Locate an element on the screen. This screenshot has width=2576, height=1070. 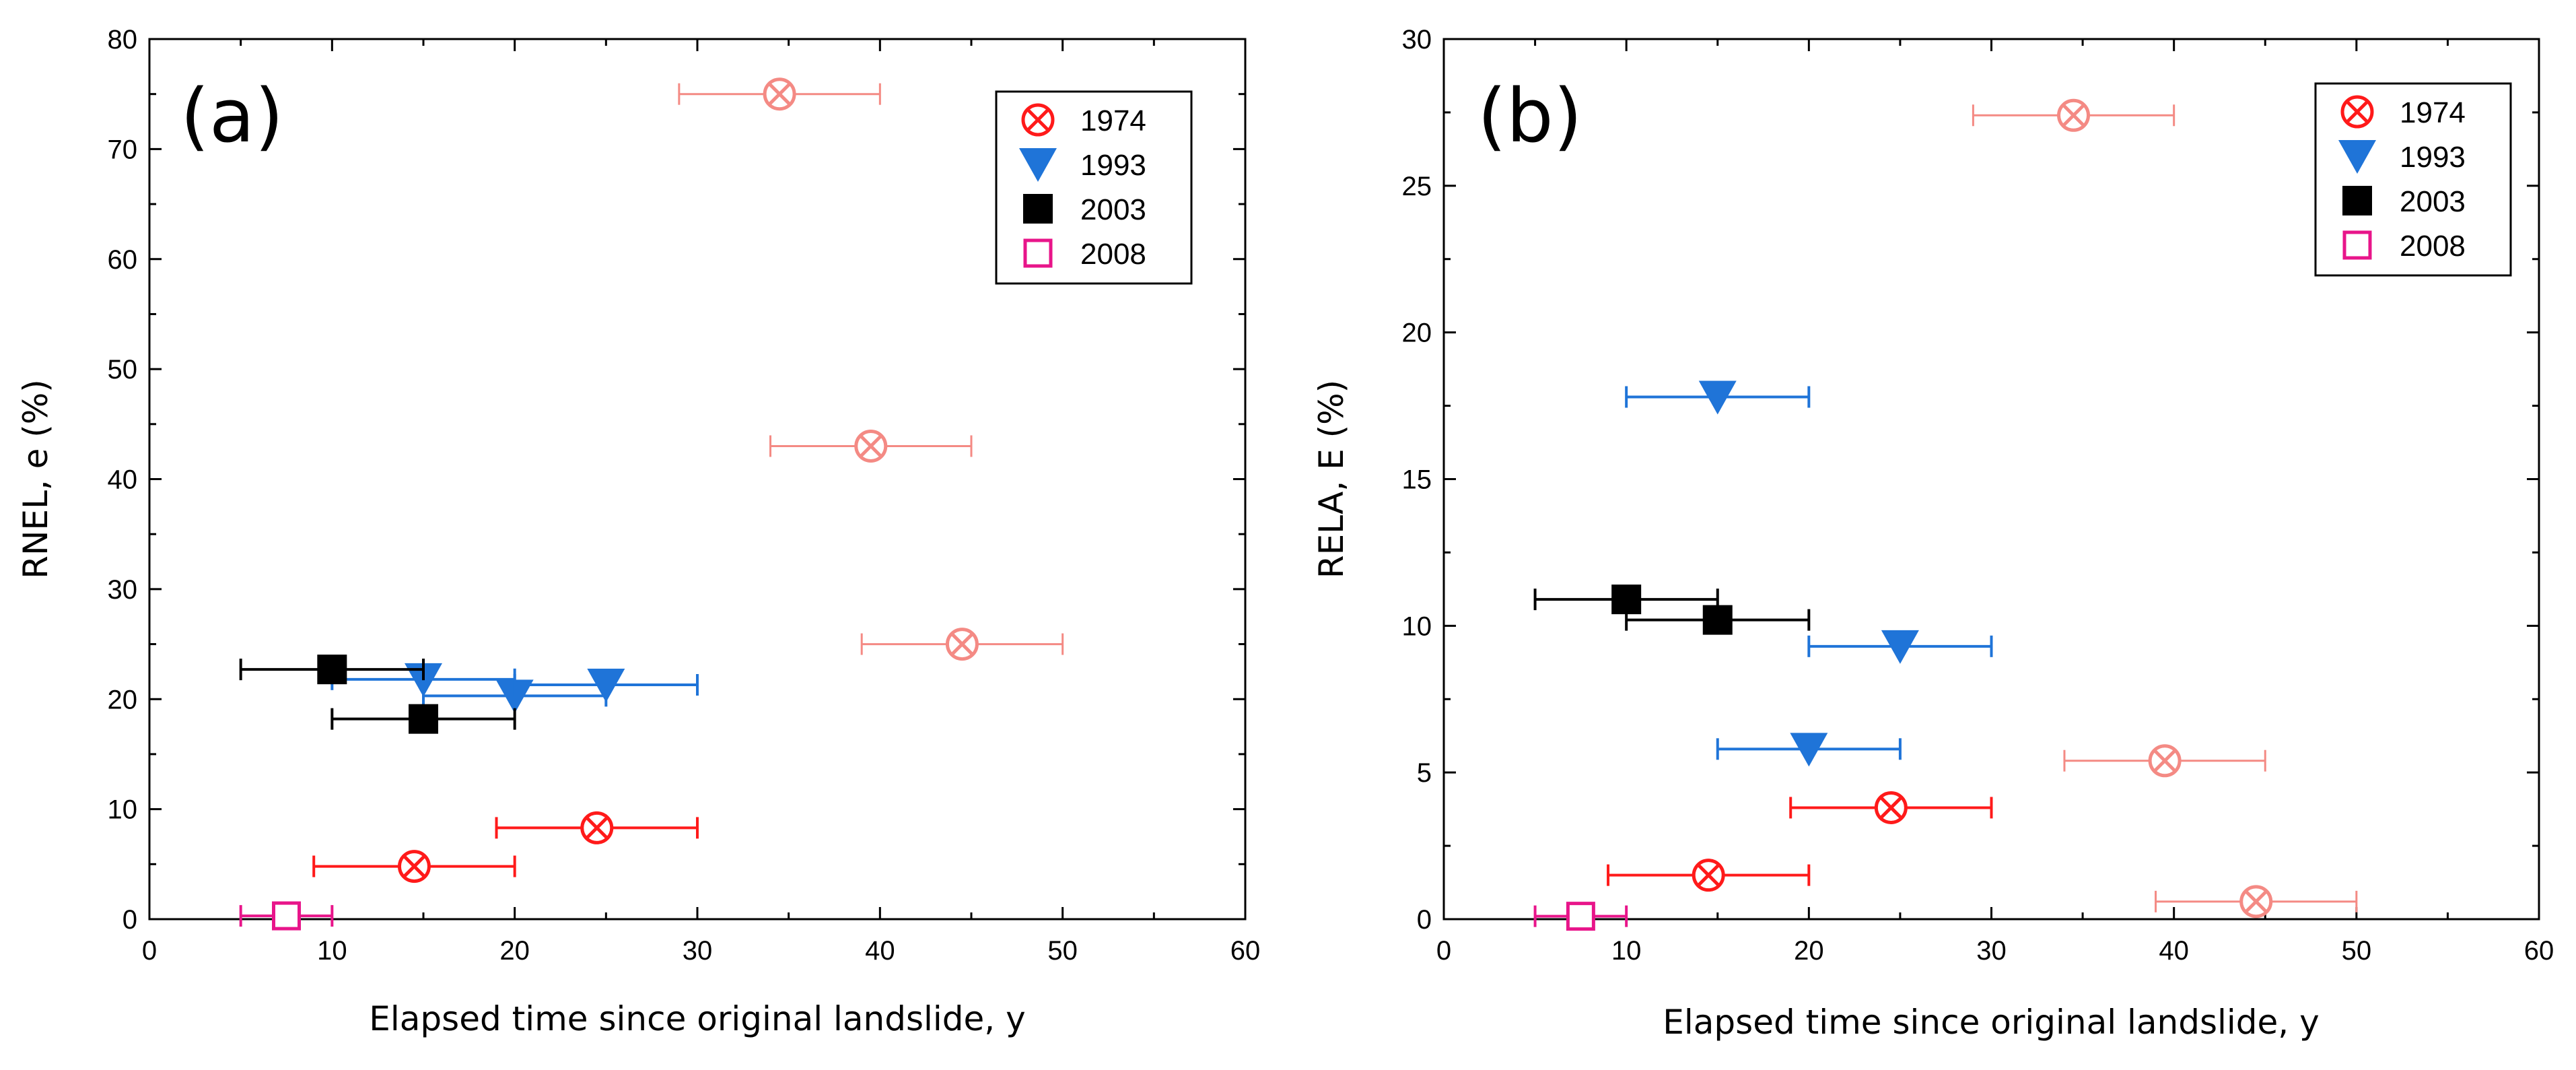
y-tick-label: 5 is located at coordinates (1424, 773).